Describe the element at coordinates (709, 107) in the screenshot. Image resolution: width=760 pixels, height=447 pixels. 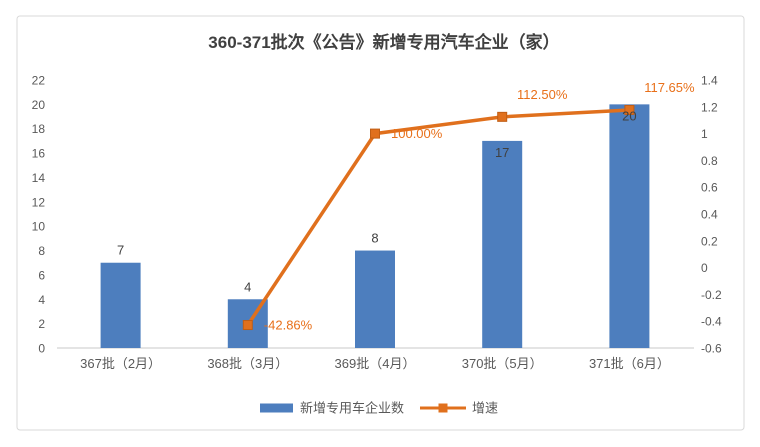
I see `y-axis-right-tick: 1.2` at that location.